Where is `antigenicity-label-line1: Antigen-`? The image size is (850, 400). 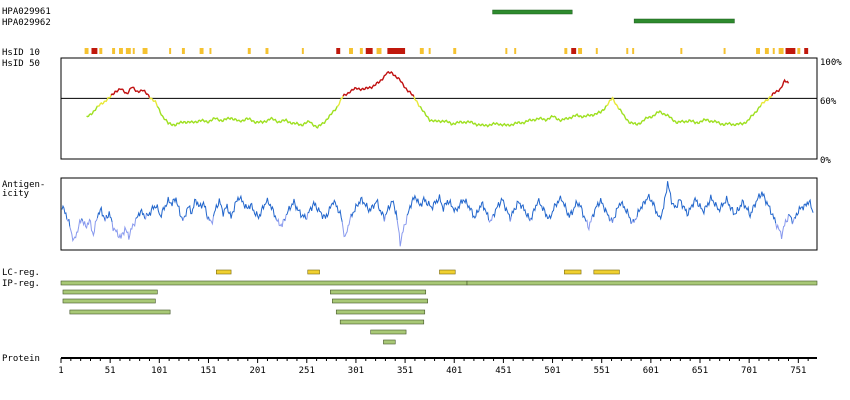
antigenicity-label-line1: Antigen- is located at coordinates (23, 185).